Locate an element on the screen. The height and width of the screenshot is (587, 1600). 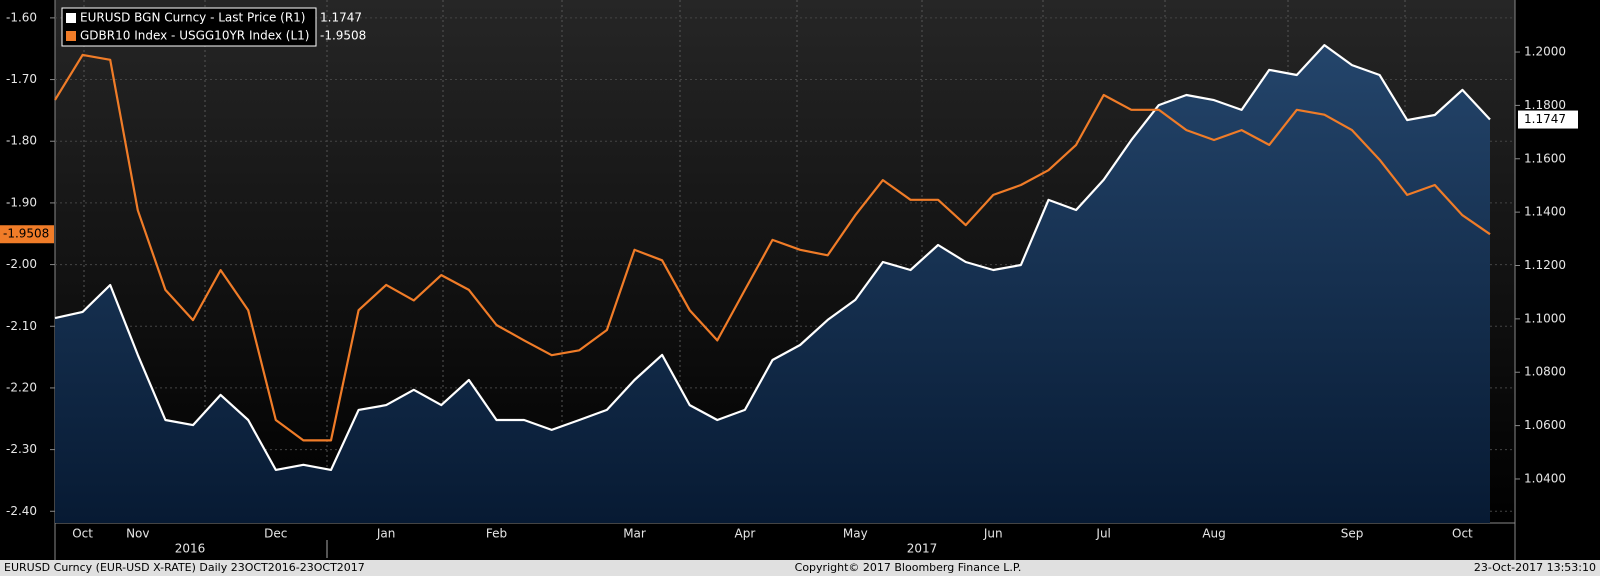
x-tick-label: Dec is located at coordinates (275, 534).